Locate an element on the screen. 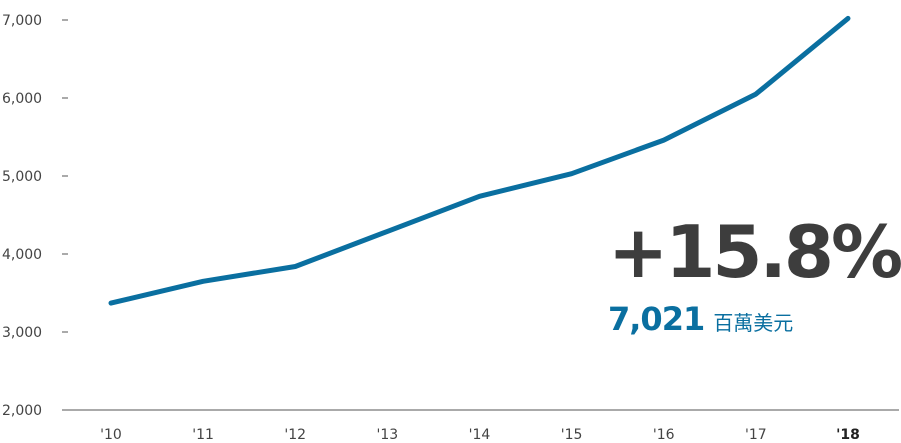 Image resolution: width=901 pixels, height=443 pixels. y-tick-label: 3,000 is located at coordinates (22, 333).